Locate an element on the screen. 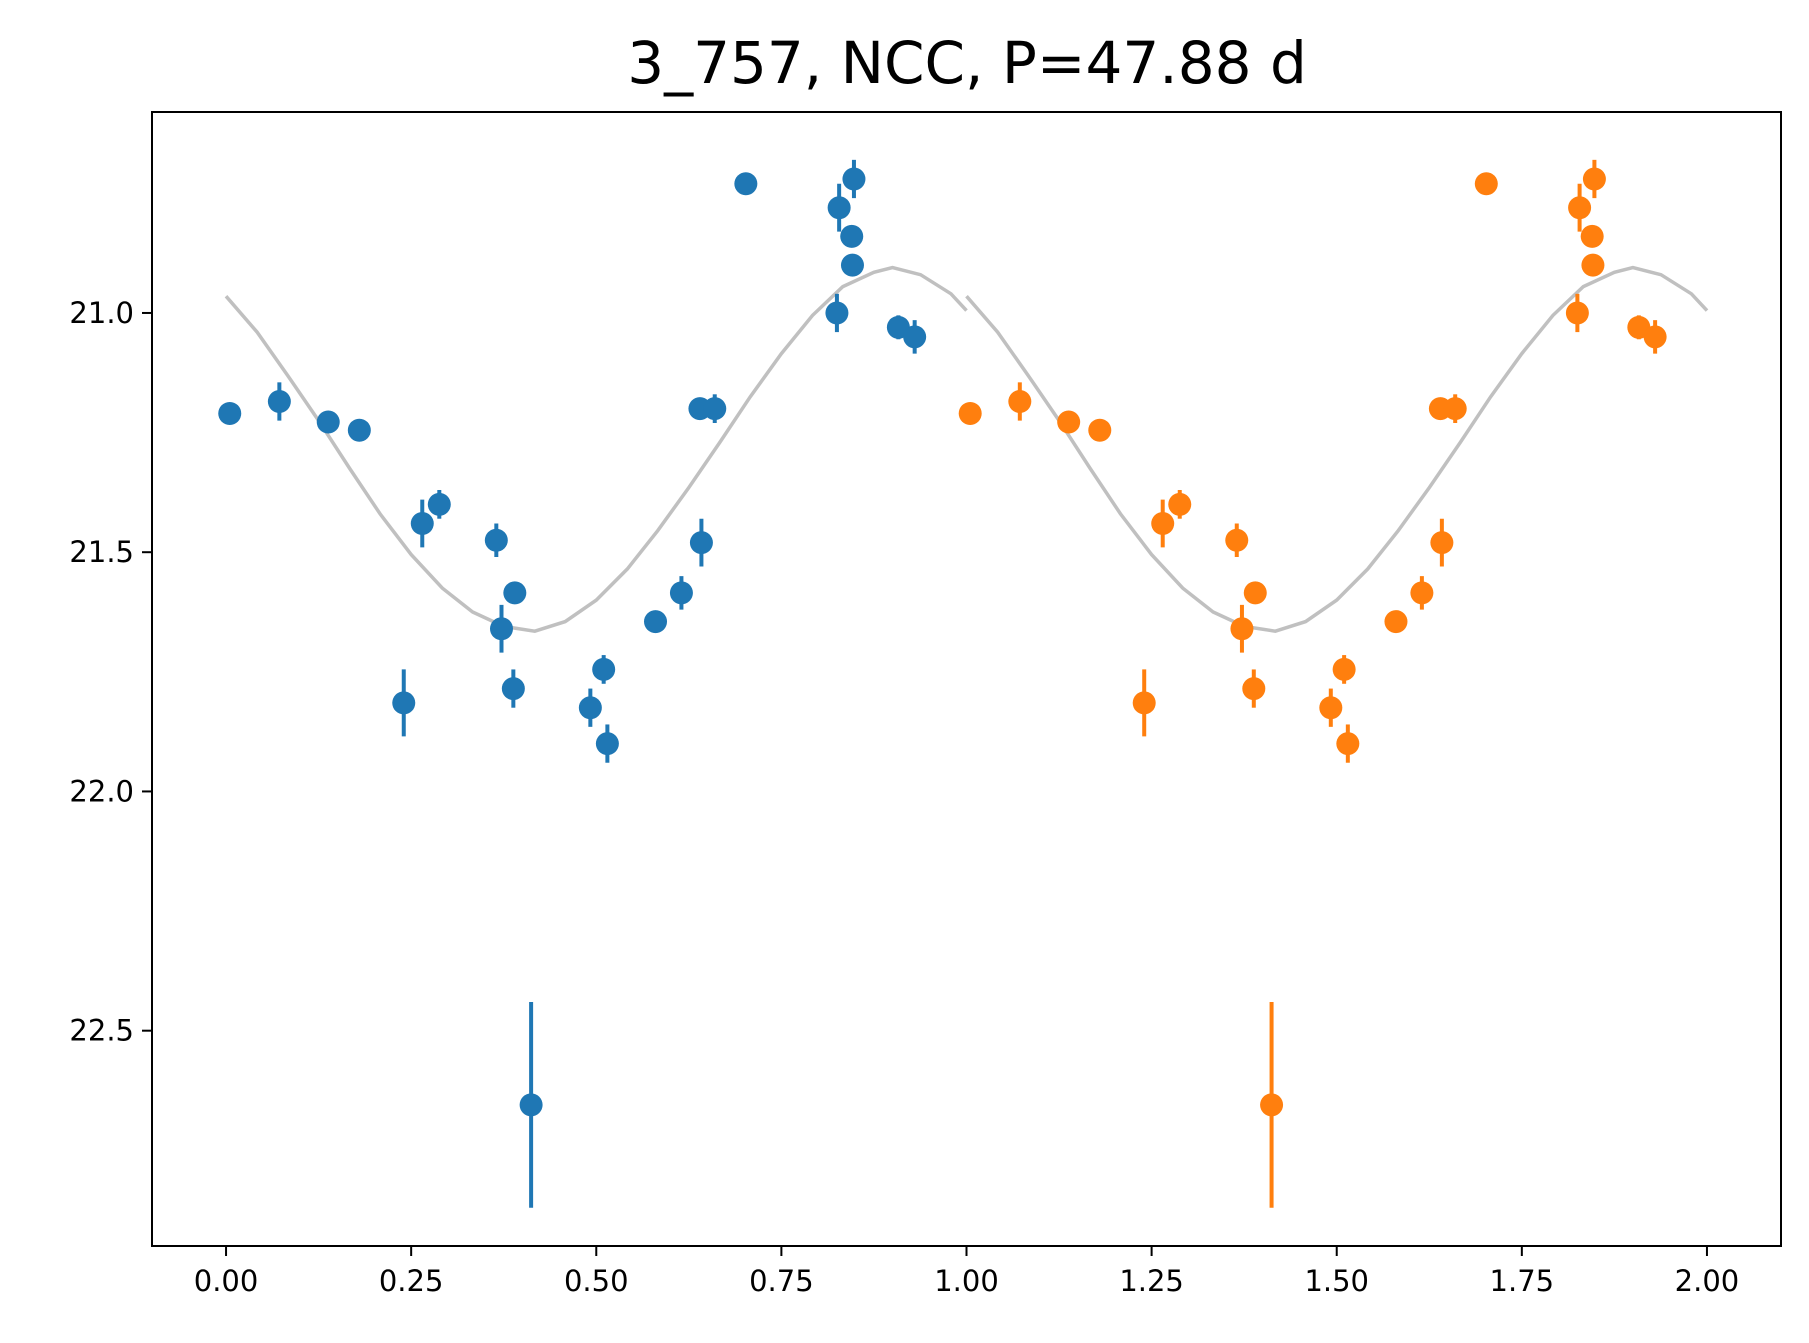  y-axis: 21.0 21.5 22.0 22.5 is located at coordinates (110, 672).